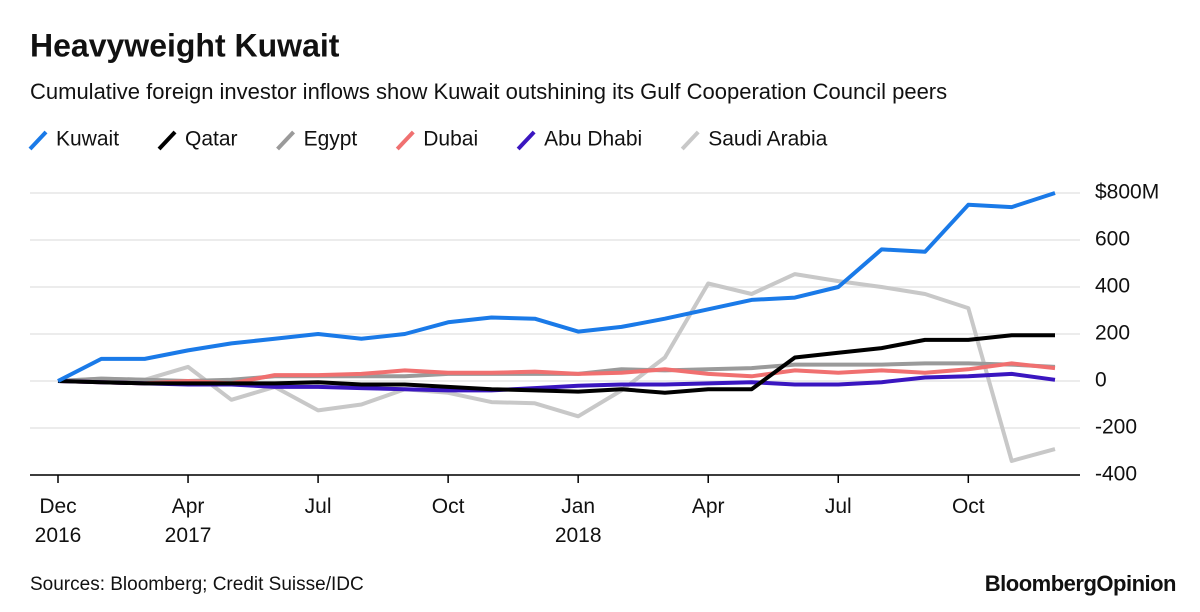 Image resolution: width=1200 pixels, height=612 pixels. What do you see at coordinates (556, 364) in the screenshot?
I see `series-line` at bounding box center [556, 364].